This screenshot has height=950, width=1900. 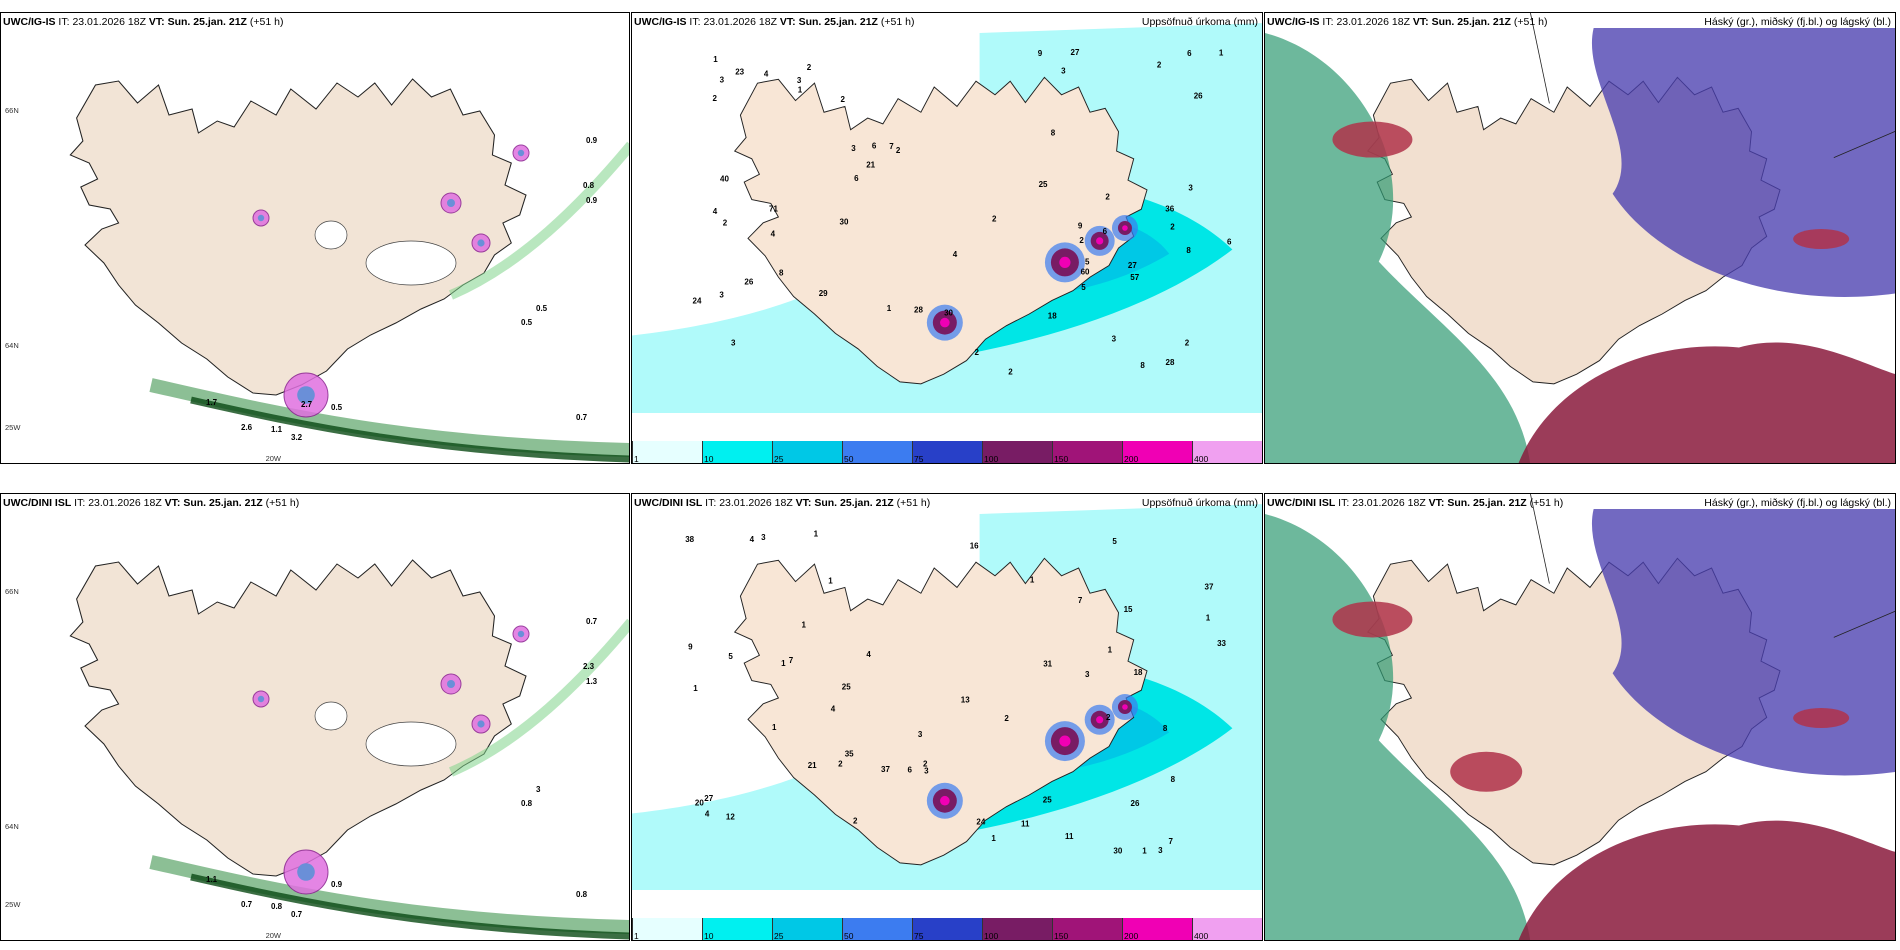 I want to click on colorbar-tick-label: 100, so click(x=991, y=936).